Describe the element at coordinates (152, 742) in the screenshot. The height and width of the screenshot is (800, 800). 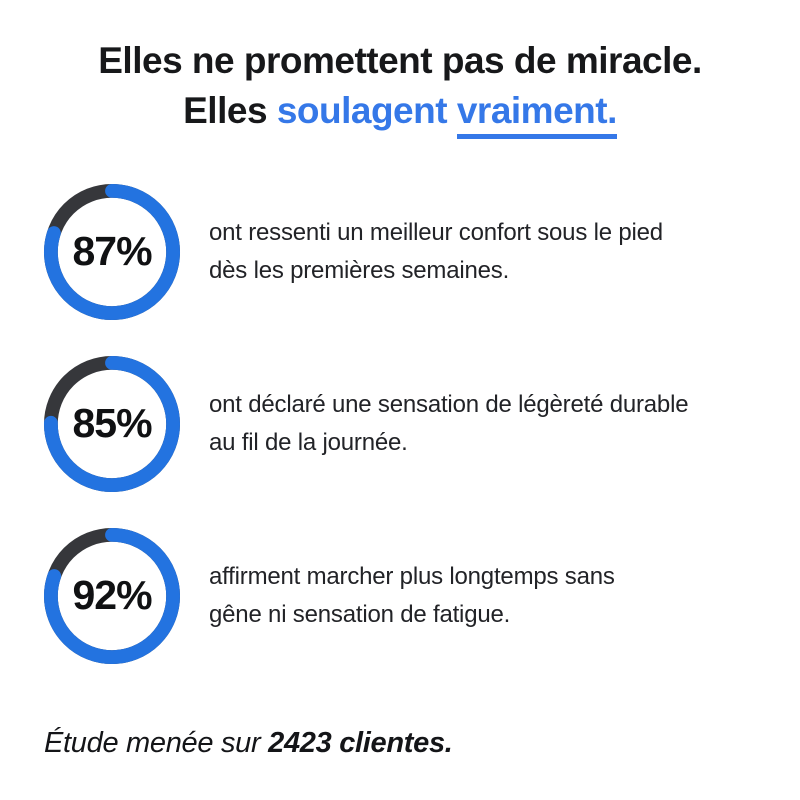
I see `study-note-prefix: Étude menée sur` at that location.